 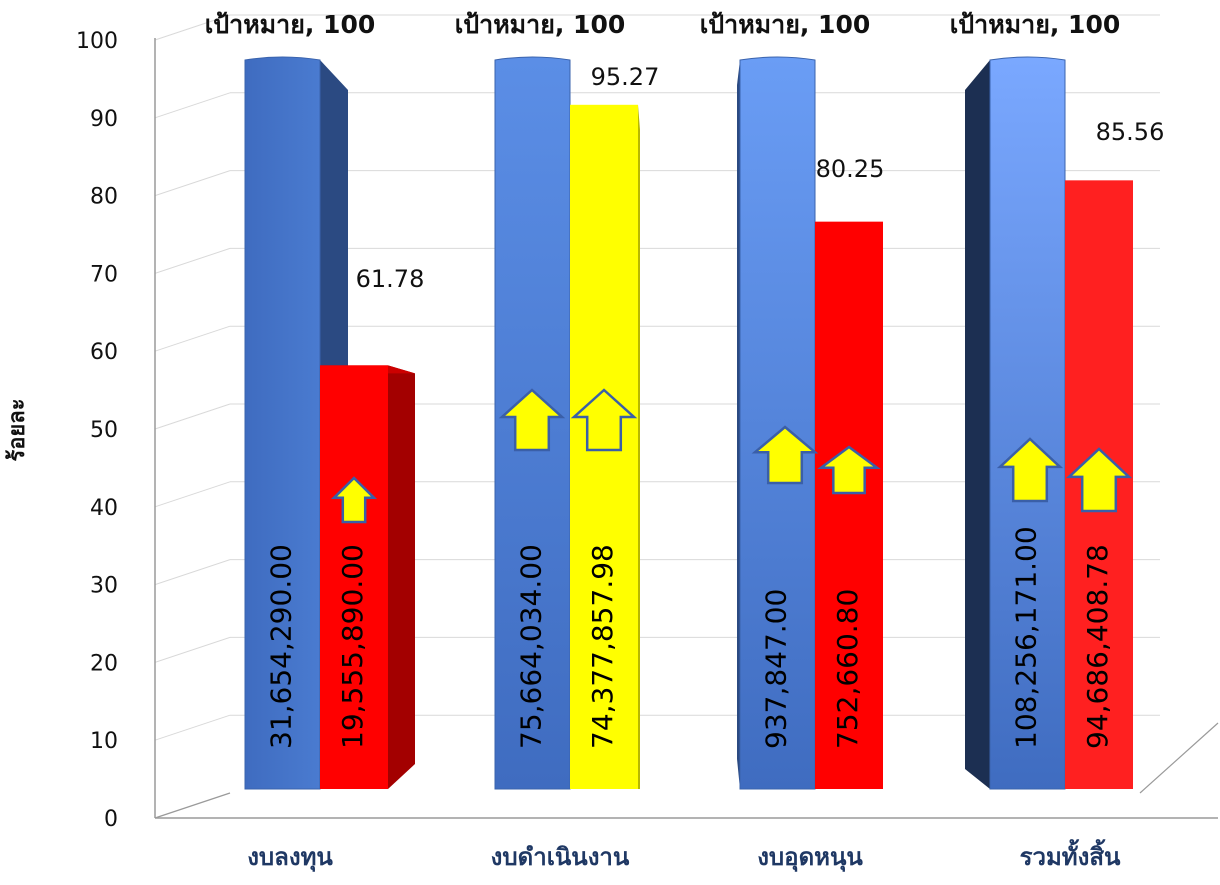 I want to click on category-label: งบดำเนินงาน, so click(x=560, y=857).